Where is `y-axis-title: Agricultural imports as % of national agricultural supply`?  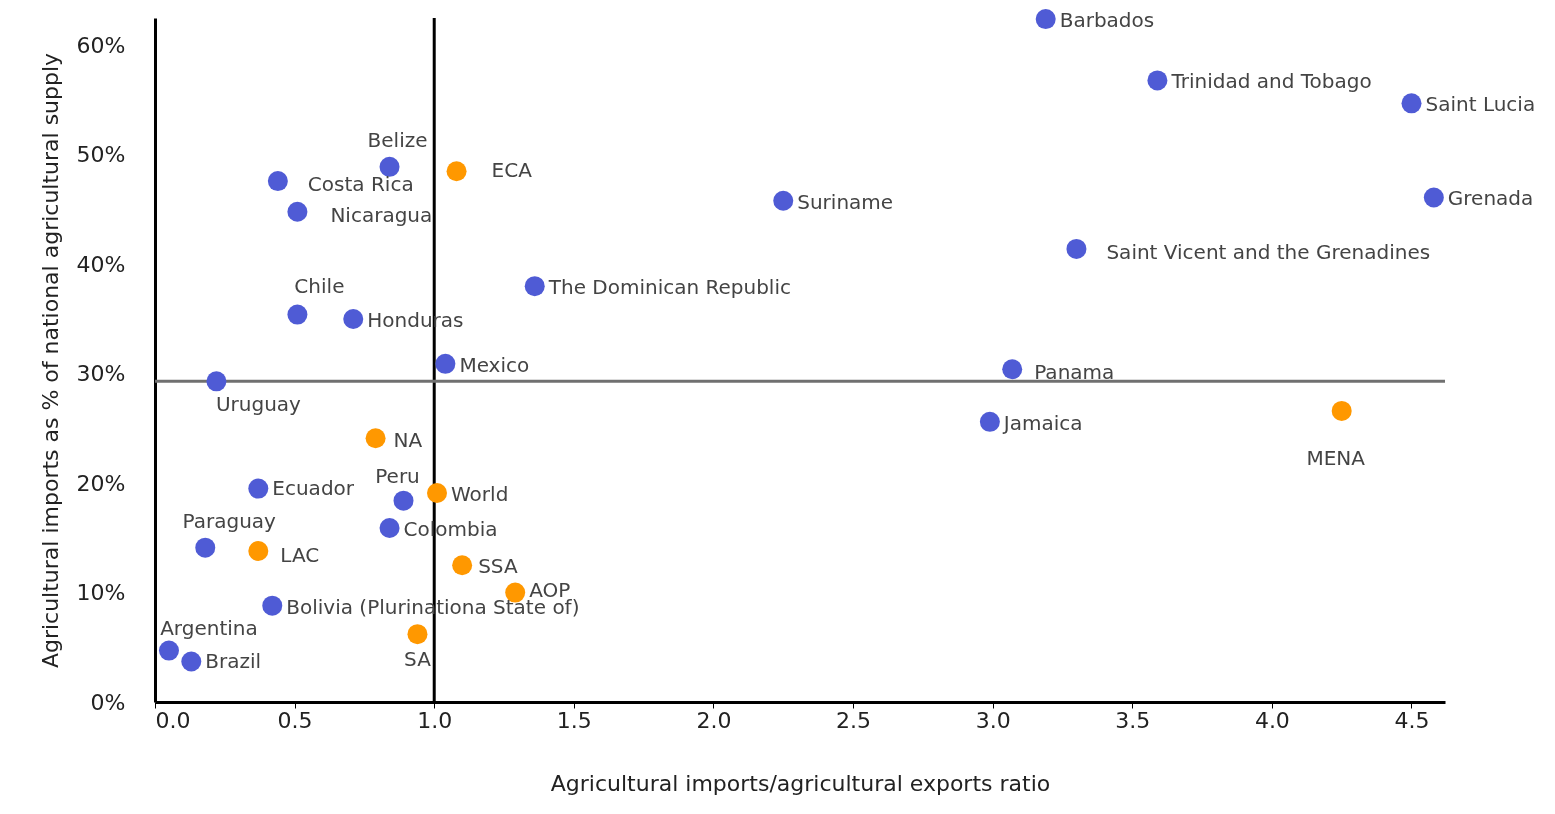
y-axis-title: Agricultural imports as % of national agricultural supply is located at coordinates (50, 360).